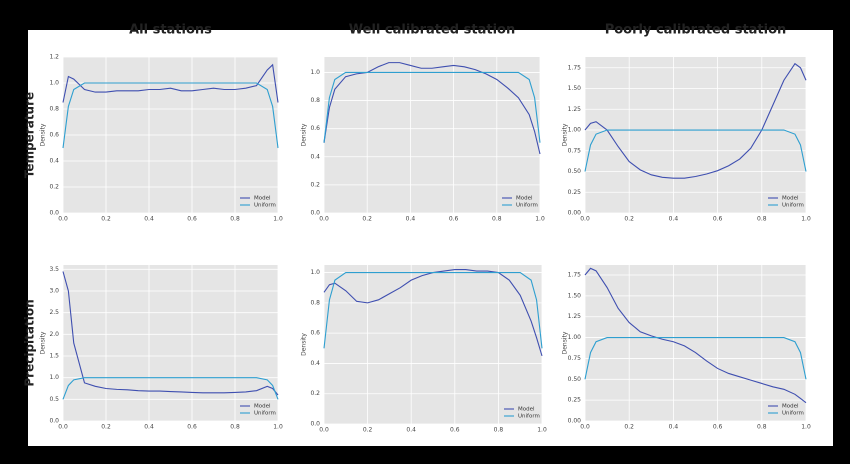 The image size is (850, 464). I want to click on y-tick-label: 1.00, so click(575, 130).